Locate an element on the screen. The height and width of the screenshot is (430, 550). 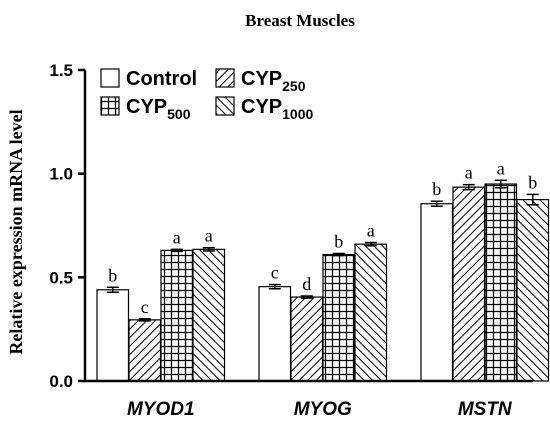
legend-item: CYP1000 is located at coordinates (264, 109).